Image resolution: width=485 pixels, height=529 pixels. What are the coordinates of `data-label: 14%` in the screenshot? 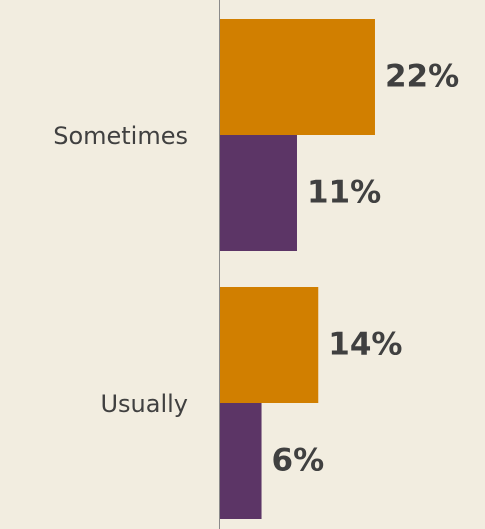 It's located at (365, 345).